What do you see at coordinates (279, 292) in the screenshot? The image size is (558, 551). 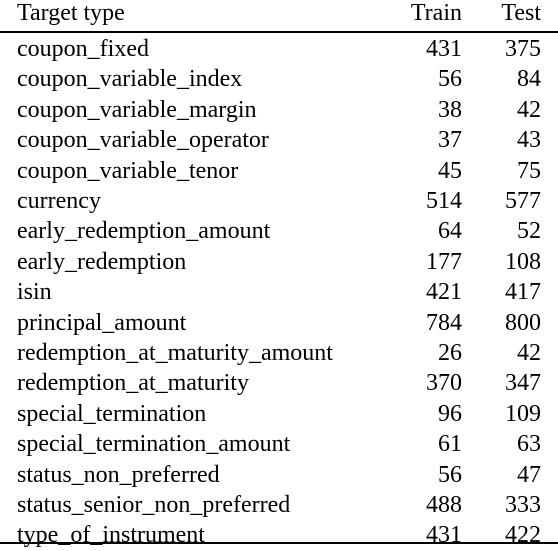 I see `table-row: isin 421 417` at bounding box center [279, 292].